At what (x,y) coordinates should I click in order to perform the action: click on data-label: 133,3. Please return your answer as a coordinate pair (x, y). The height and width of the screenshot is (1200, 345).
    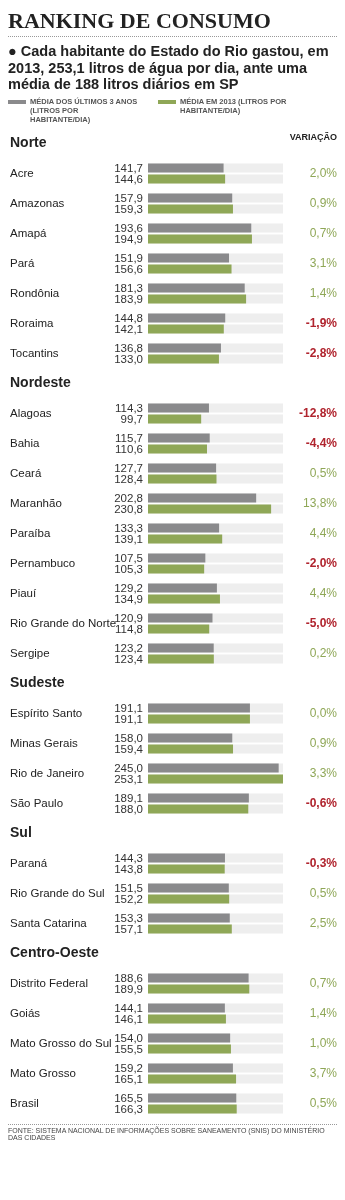
    Looking at the image, I should click on (128, 528).